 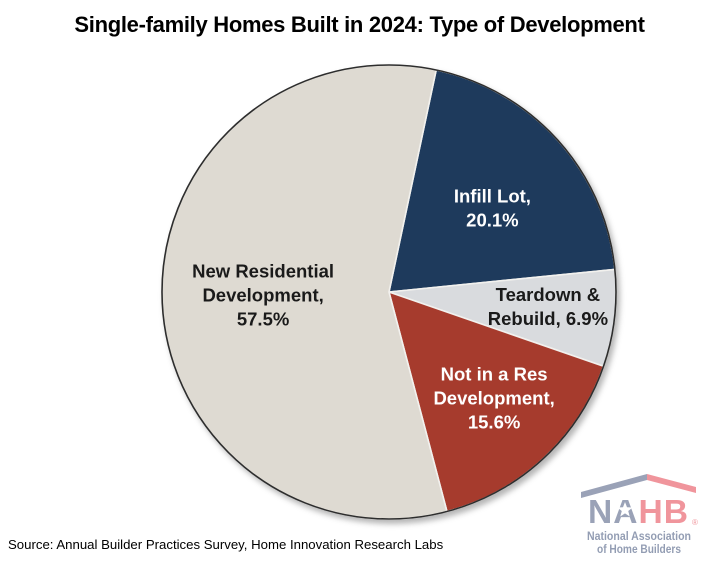 What do you see at coordinates (664, 511) in the screenshot?
I see `logo-acronym-hb: HB` at bounding box center [664, 511].